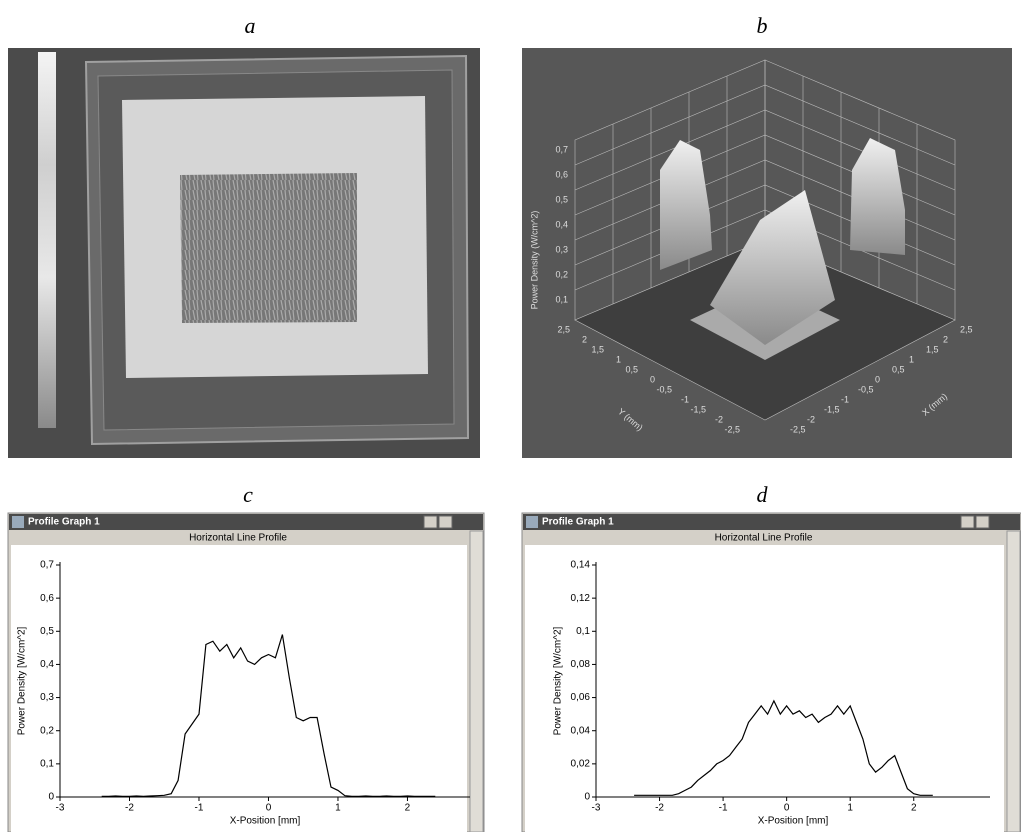 The width and height of the screenshot is (1021, 832). I want to click on x-tick-label: -0,5, so click(866, 389).